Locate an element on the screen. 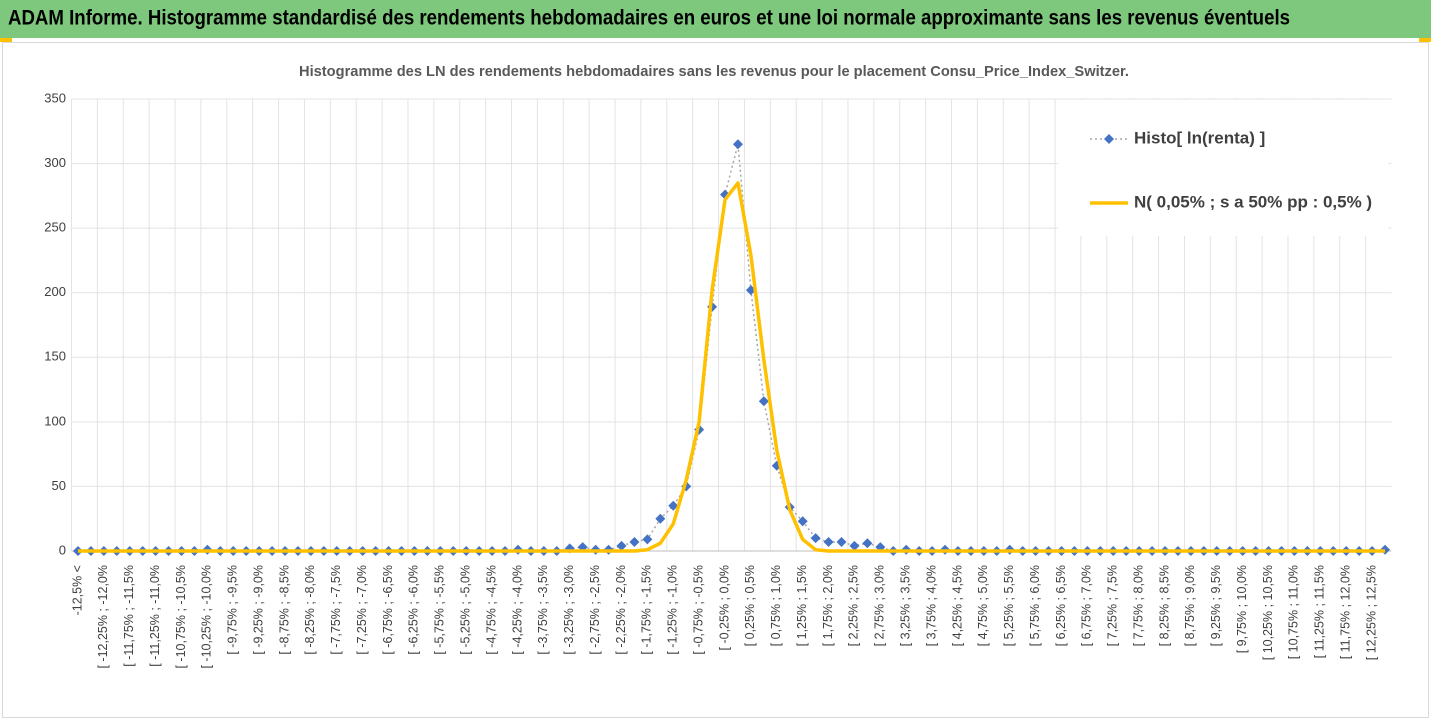  y-tick-label: 350 is located at coordinates (55, 97).